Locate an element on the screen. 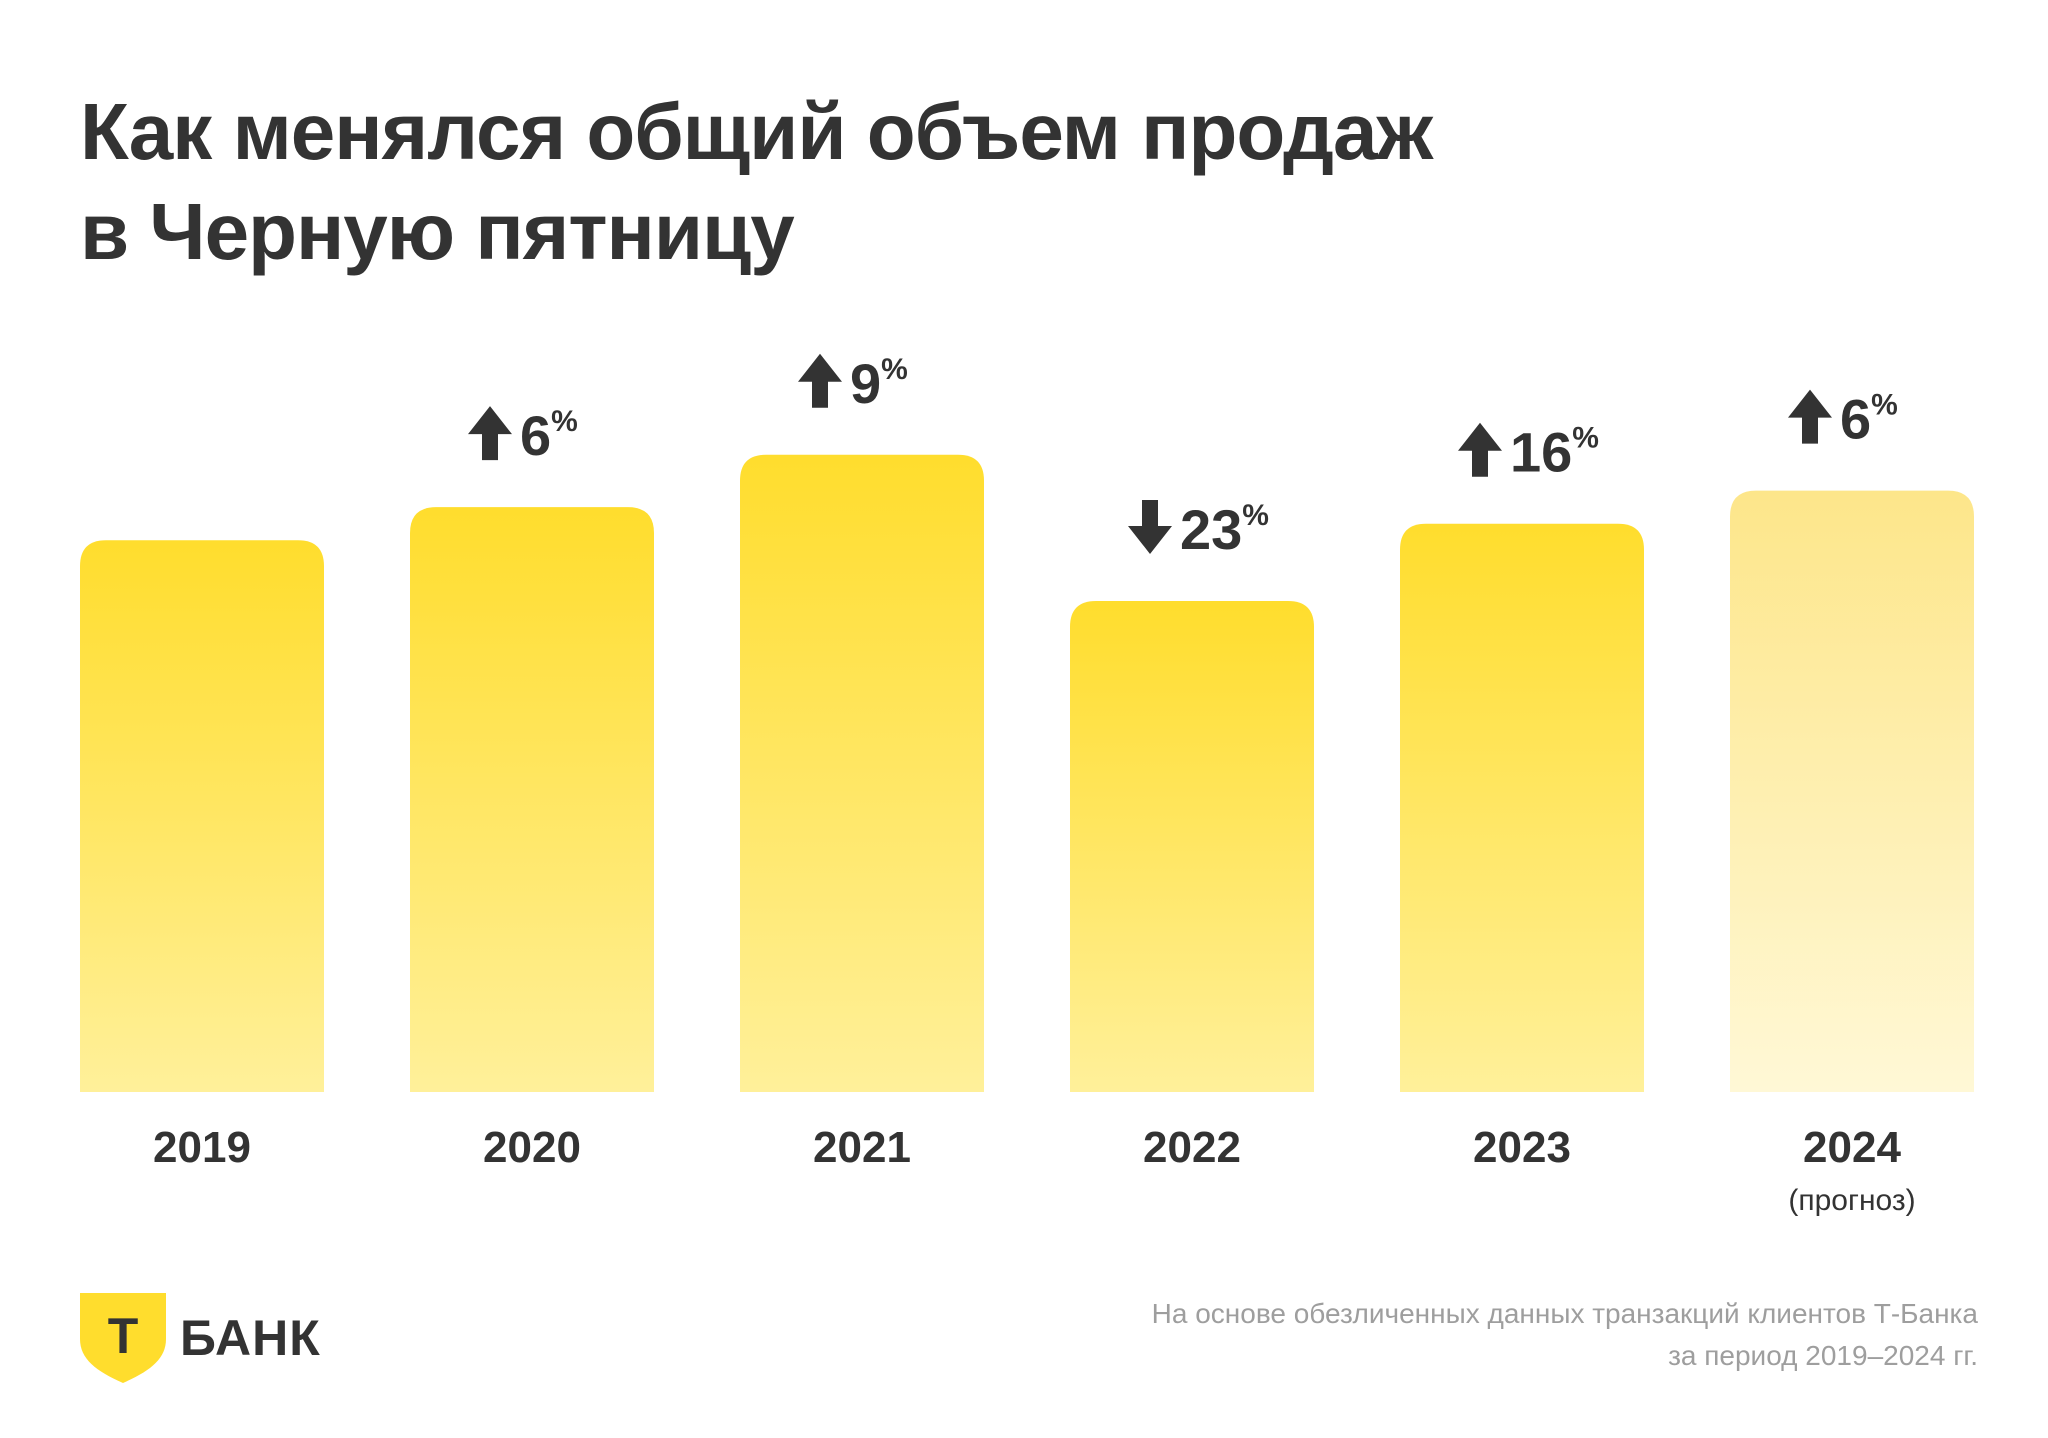 This screenshot has height=1438, width=2048. x-tick-label-2021: 2021 is located at coordinates (862, 1147).